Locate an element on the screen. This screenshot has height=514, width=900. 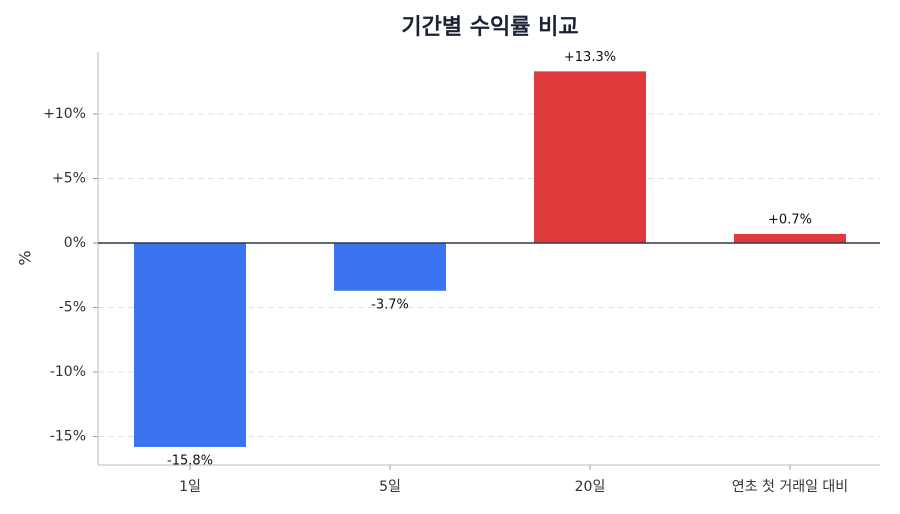
x-tick-label: 1일 is located at coordinates (190, 487).